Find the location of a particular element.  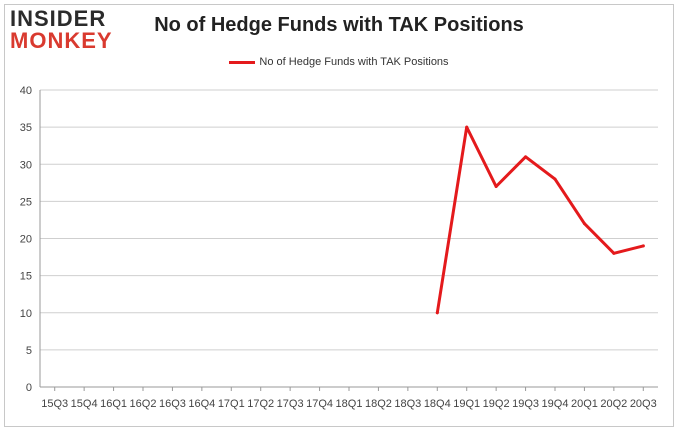

data-point-18Q4 is located at coordinates (437, 313).